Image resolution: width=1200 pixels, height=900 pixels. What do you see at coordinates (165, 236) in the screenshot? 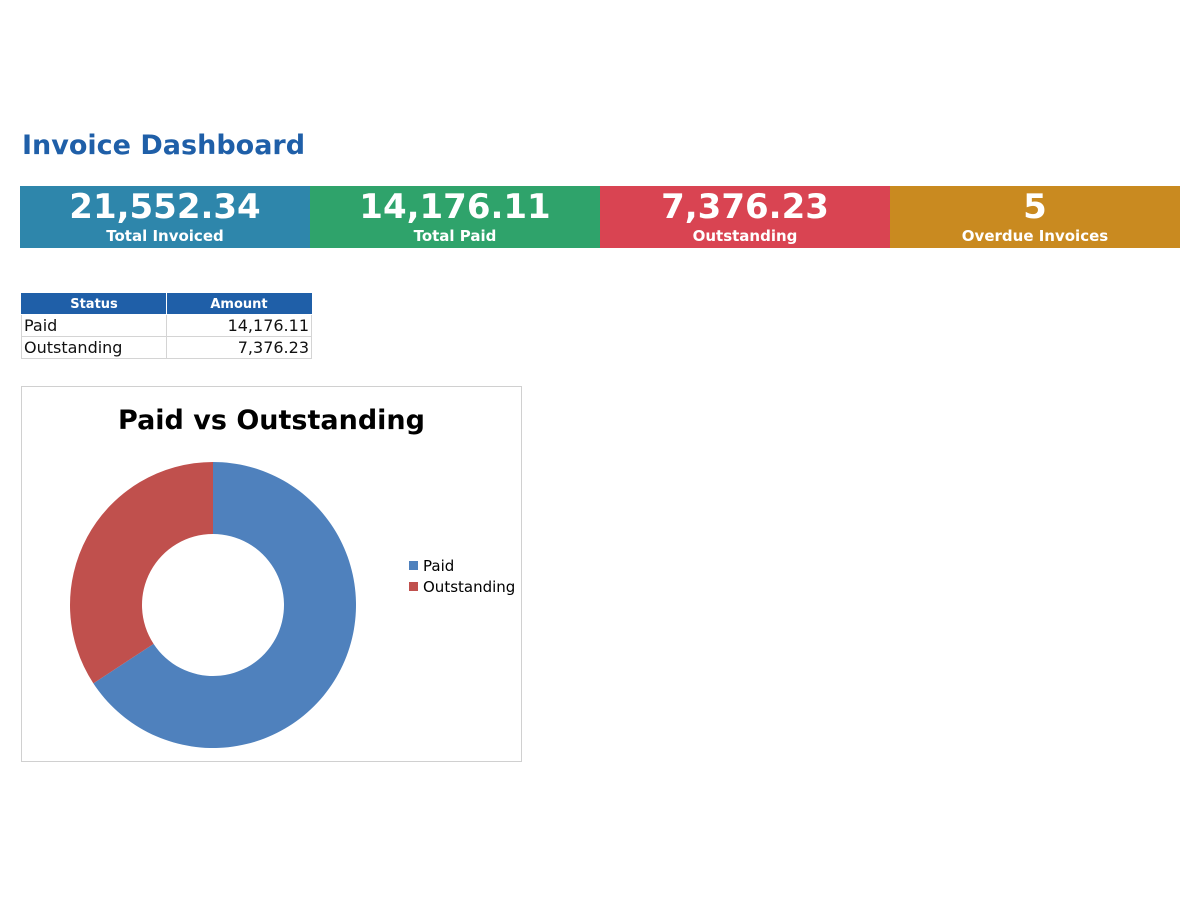
I see `kpi-label: Total Invoiced` at bounding box center [165, 236].